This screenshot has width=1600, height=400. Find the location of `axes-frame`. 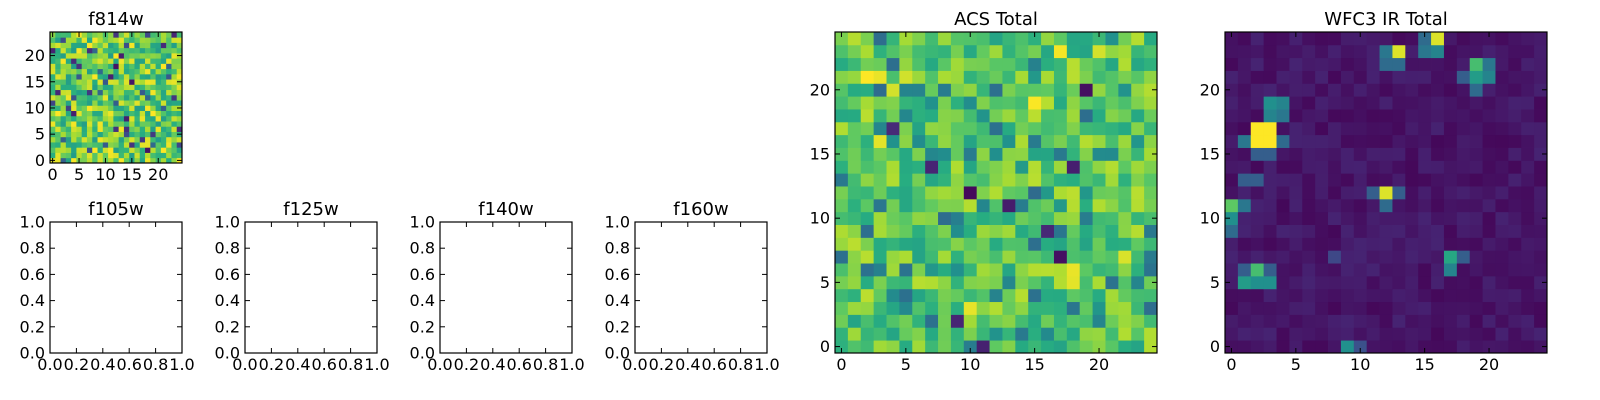

axes-frame is located at coordinates (701, 287).